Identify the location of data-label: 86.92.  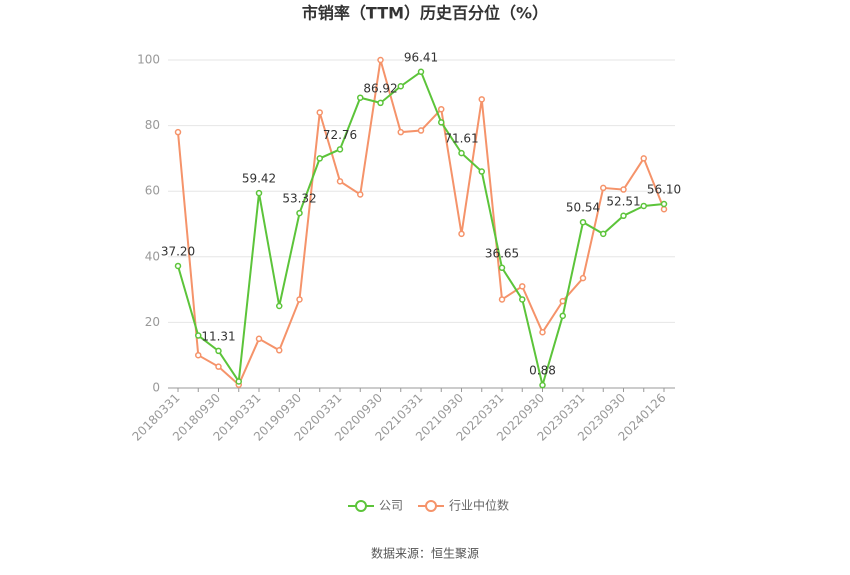
(380, 88).